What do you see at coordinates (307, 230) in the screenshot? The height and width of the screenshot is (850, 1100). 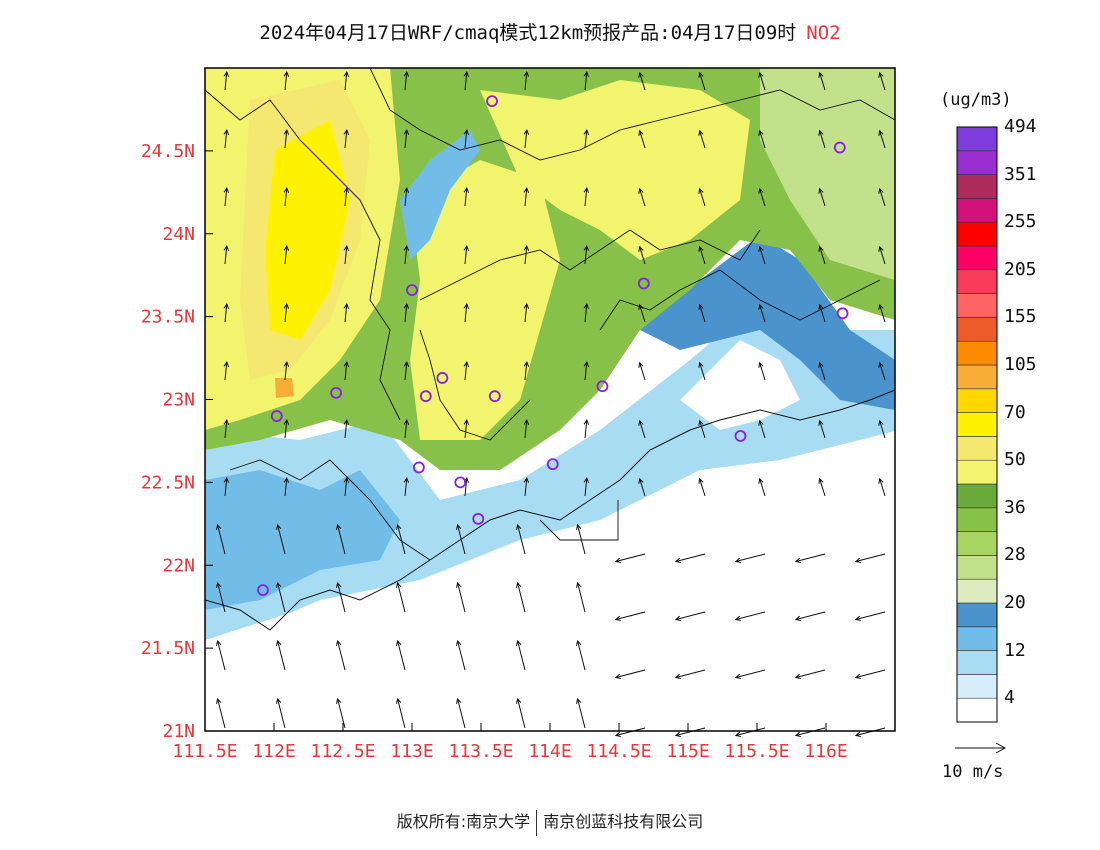 I see `field-gold-core` at bounding box center [307, 230].